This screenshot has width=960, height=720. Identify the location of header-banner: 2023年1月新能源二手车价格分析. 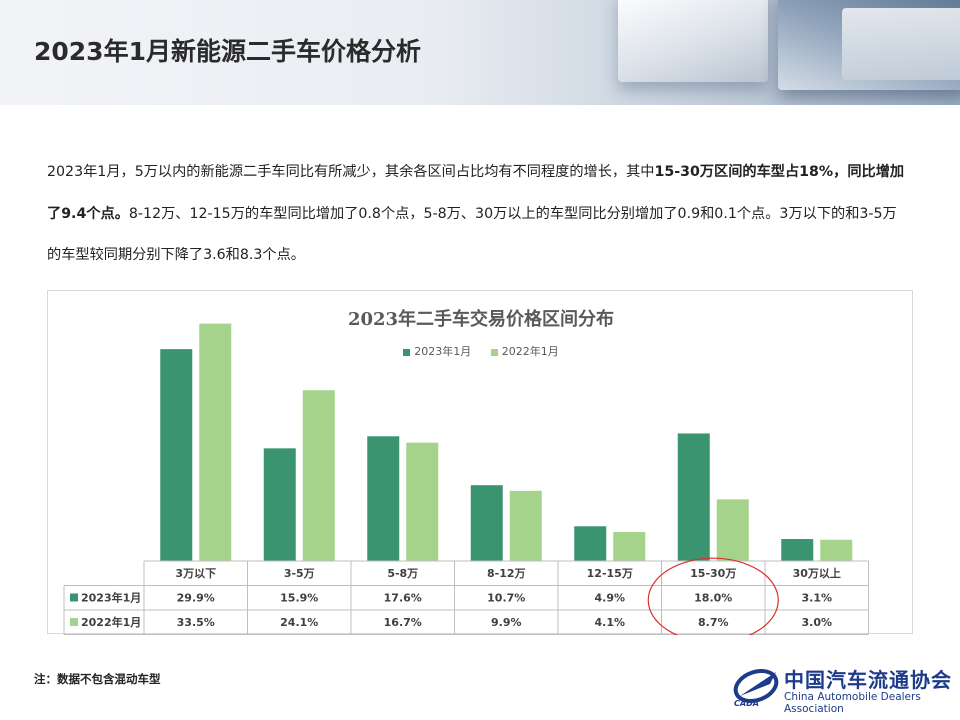
(480, 52).